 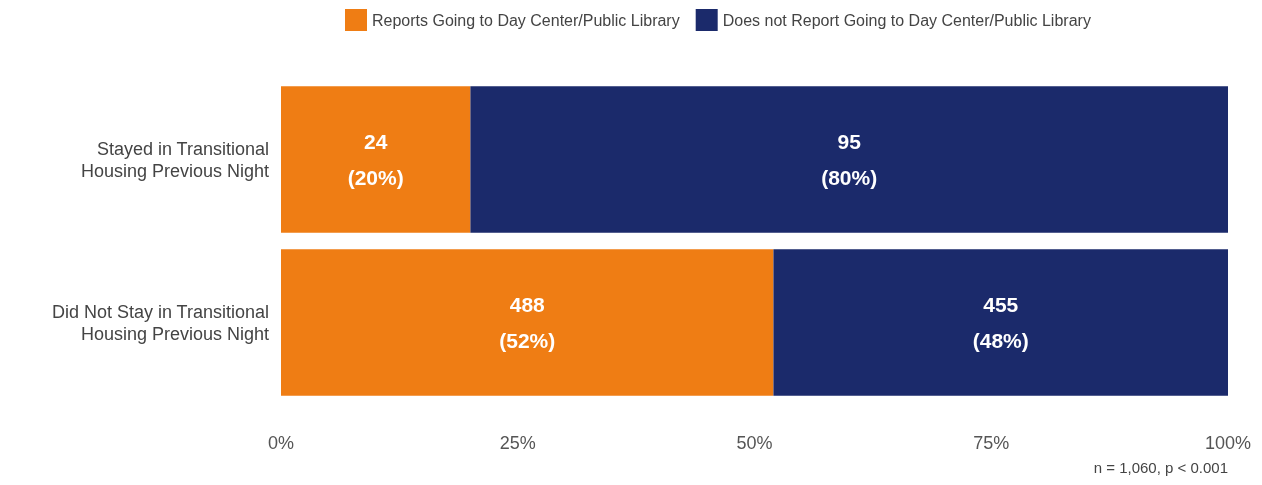 I want to click on x-tick-label: 0%, so click(x=281, y=443).